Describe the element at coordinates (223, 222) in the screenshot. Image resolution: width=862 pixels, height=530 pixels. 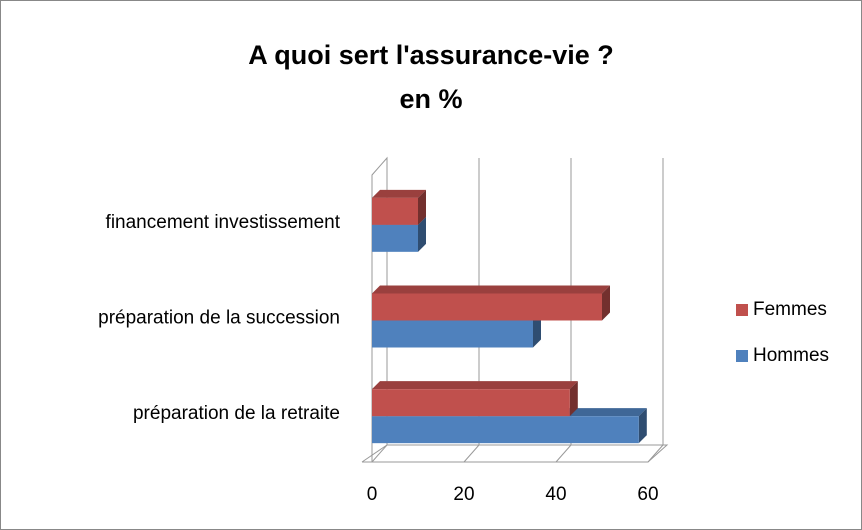
I see `y-tick-label: financement investissement` at that location.